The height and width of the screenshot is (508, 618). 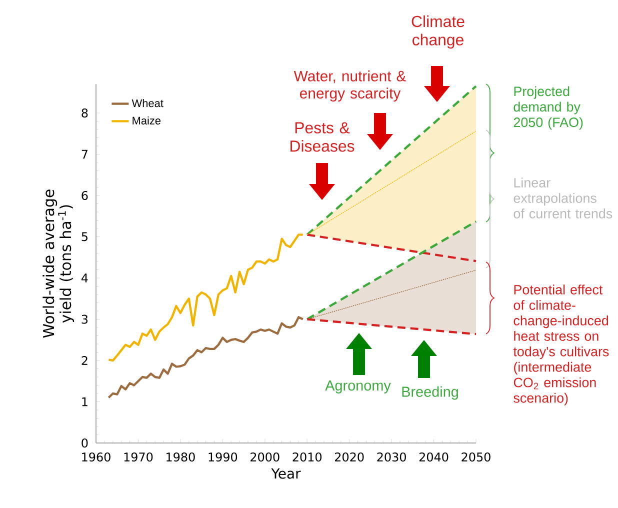 I want to click on annotation: Breeding, so click(x=430, y=393).